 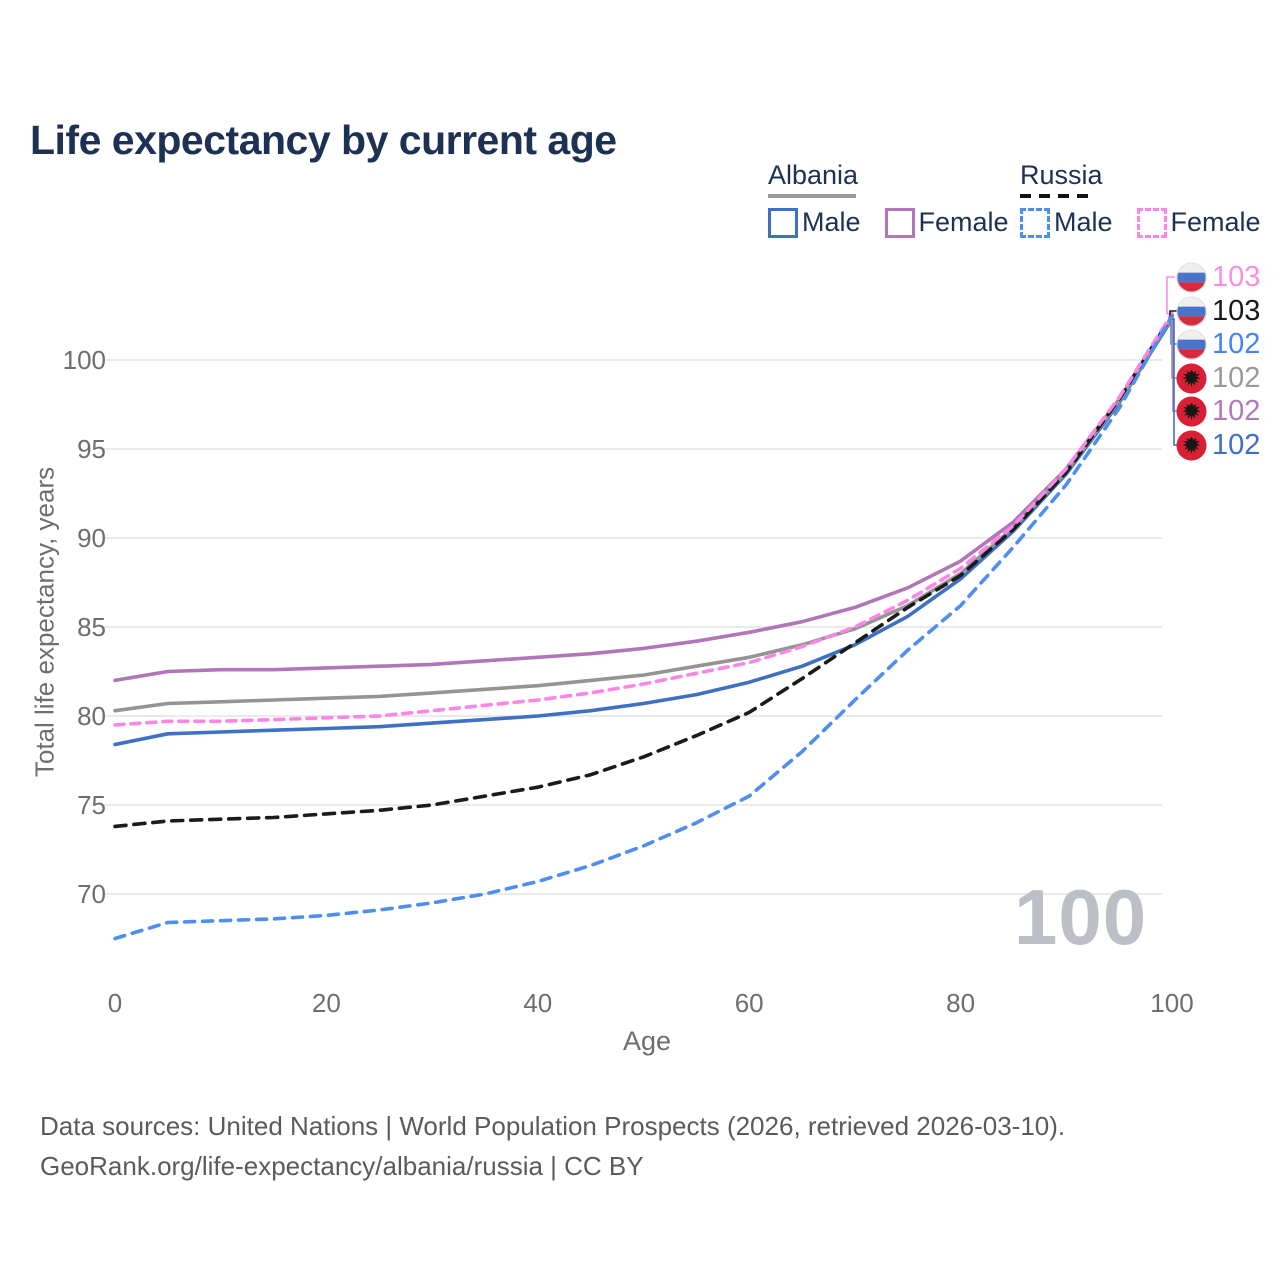 What do you see at coordinates (538, 1003) in the screenshot?
I see `x-tick-label-40: 40` at bounding box center [538, 1003].